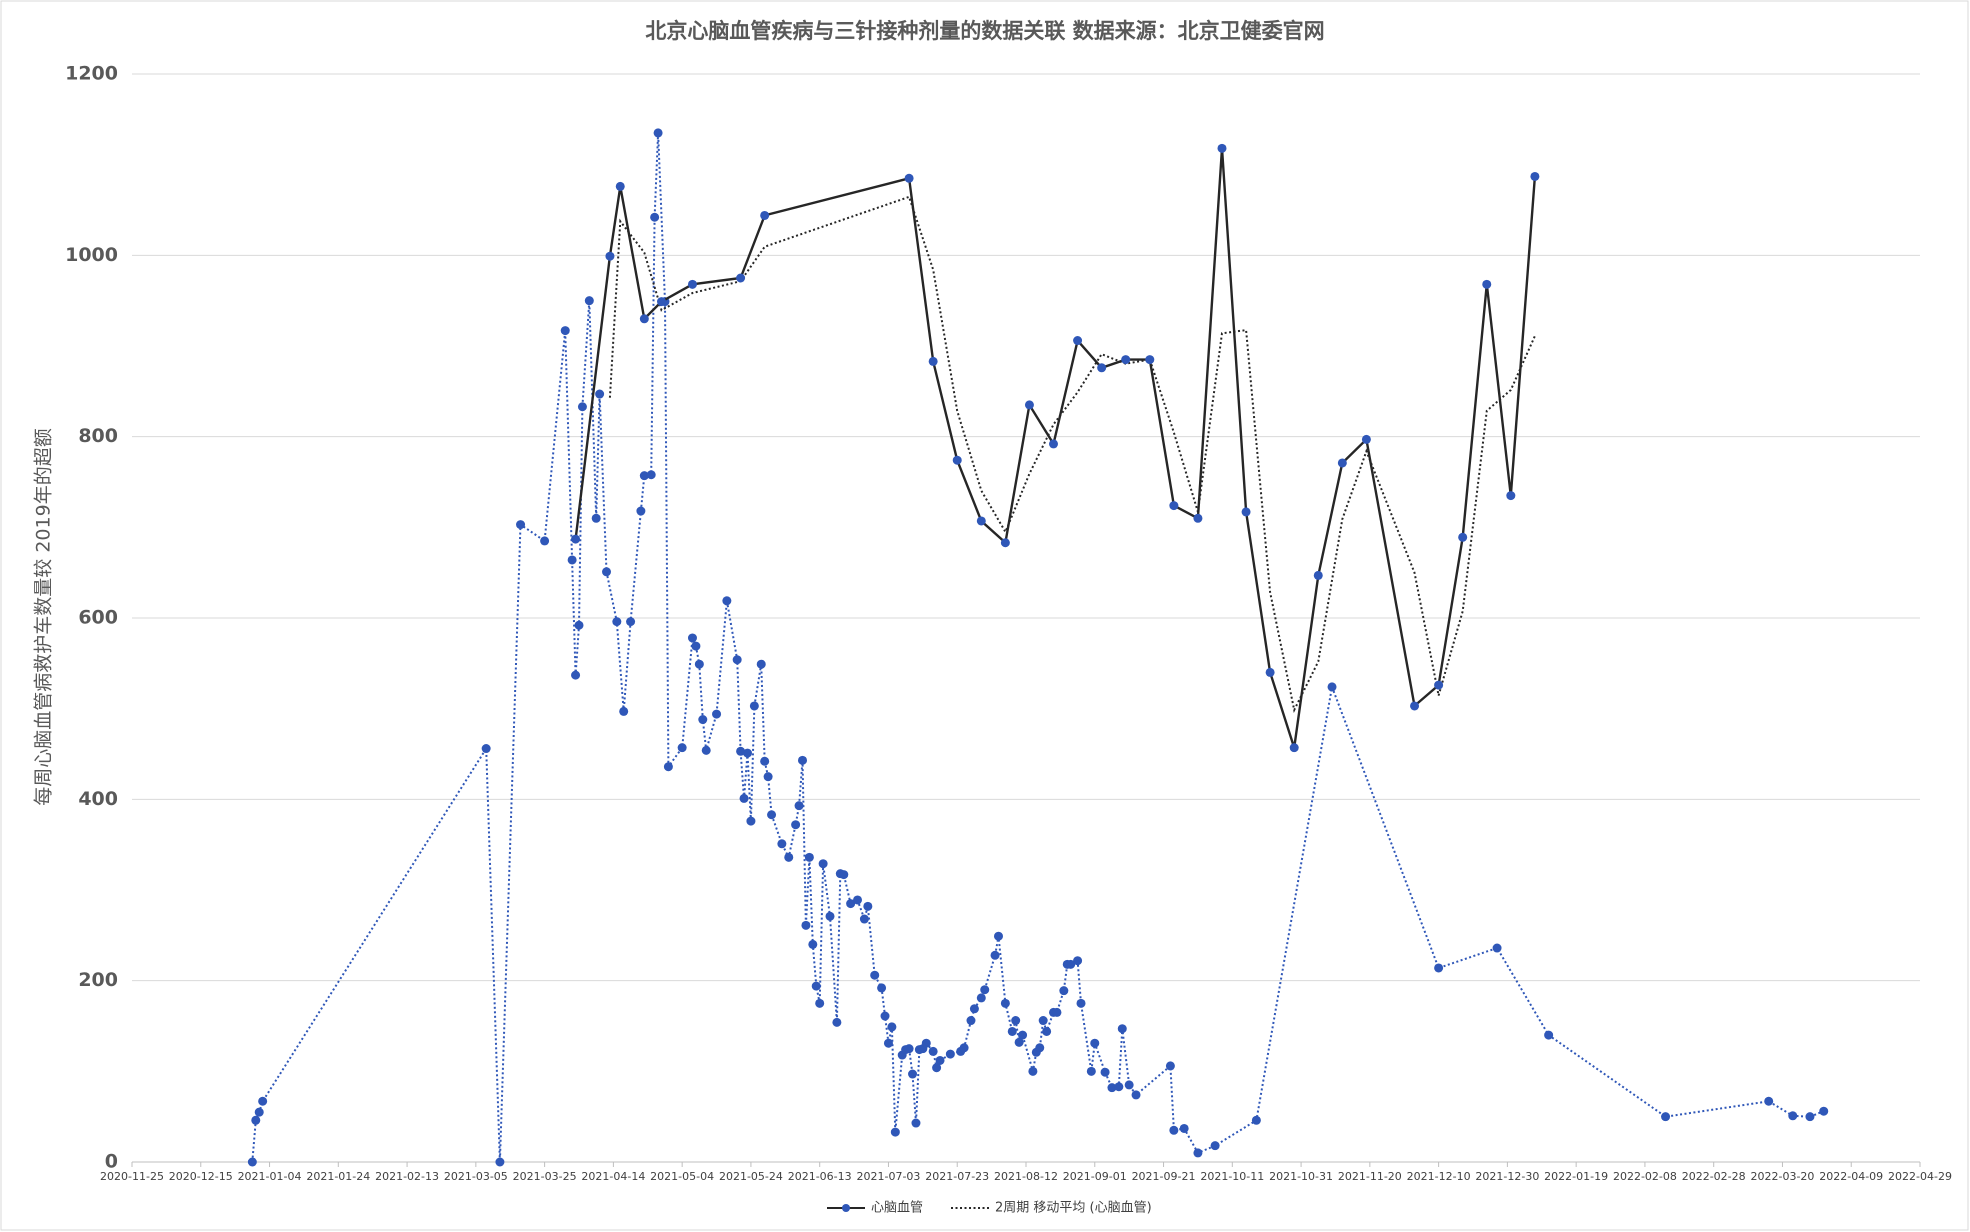 This screenshot has height=1232, width=1970. What do you see at coordinates (1576, 1176) in the screenshot?
I see `x-tick-label: 2022-01-19` at bounding box center [1576, 1176].